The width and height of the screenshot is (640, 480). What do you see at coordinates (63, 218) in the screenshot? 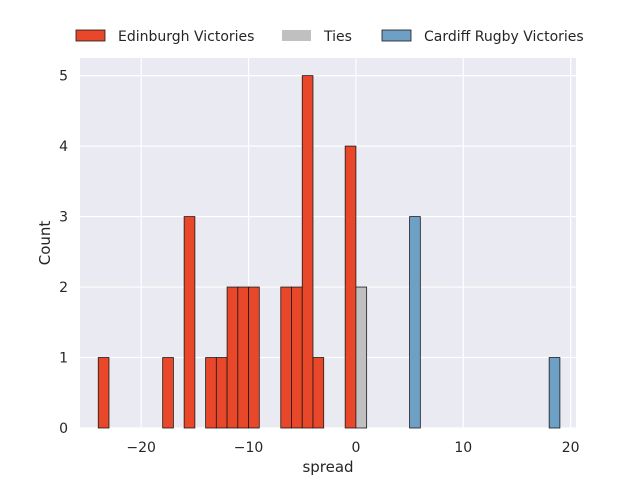
I see `y-tick-label: 3` at bounding box center [63, 218].